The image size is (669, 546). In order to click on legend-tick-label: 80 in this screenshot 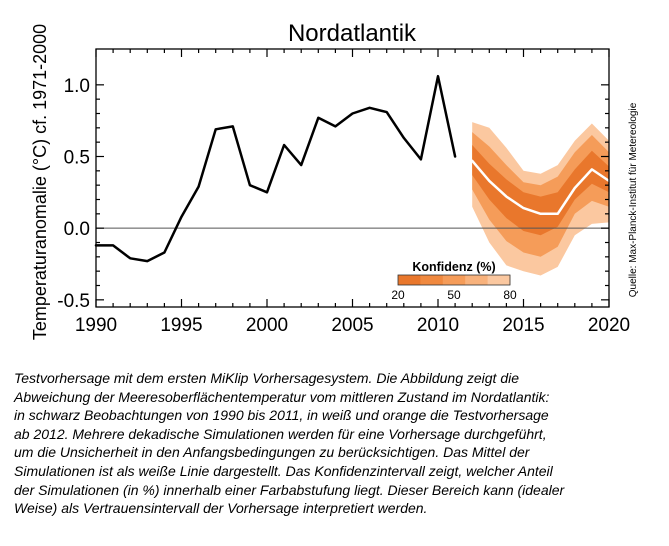, I will do `click(510, 295)`.